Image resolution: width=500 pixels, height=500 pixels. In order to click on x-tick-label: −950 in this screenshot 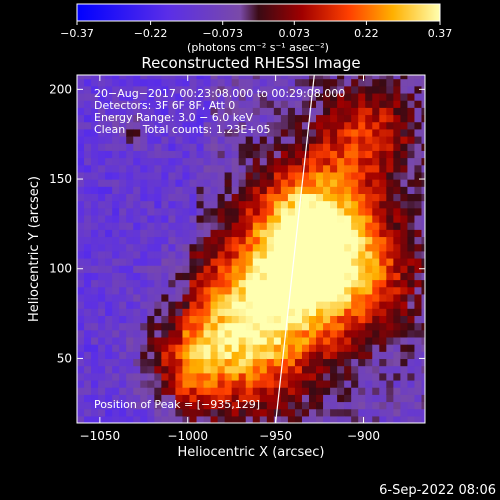, I will do `click(275, 436)`.